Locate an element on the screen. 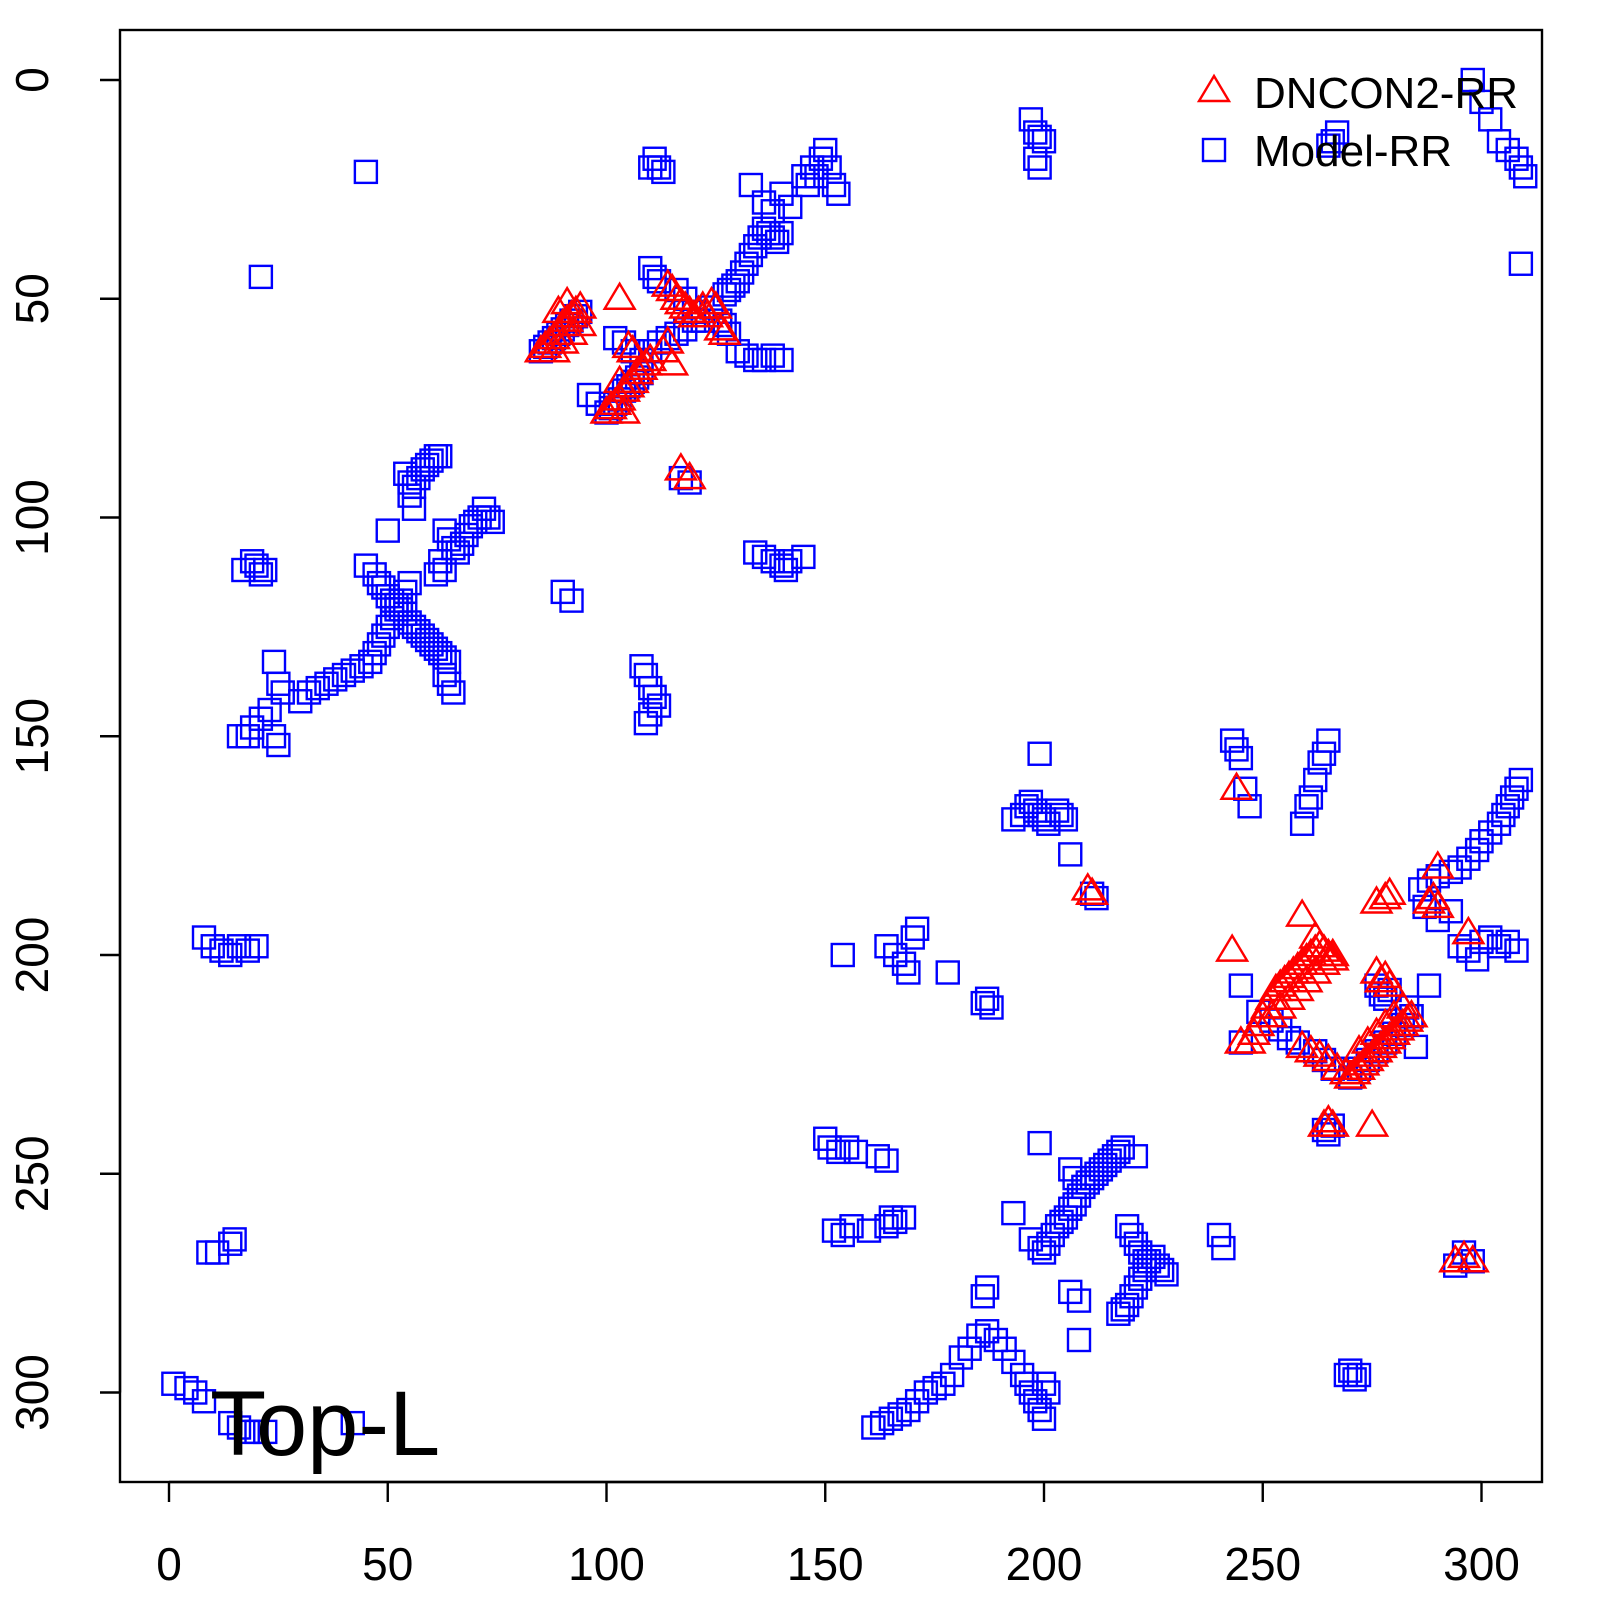 The width and height of the screenshot is (1600, 1600). x-tick-label: 200 is located at coordinates (1044, 1564).